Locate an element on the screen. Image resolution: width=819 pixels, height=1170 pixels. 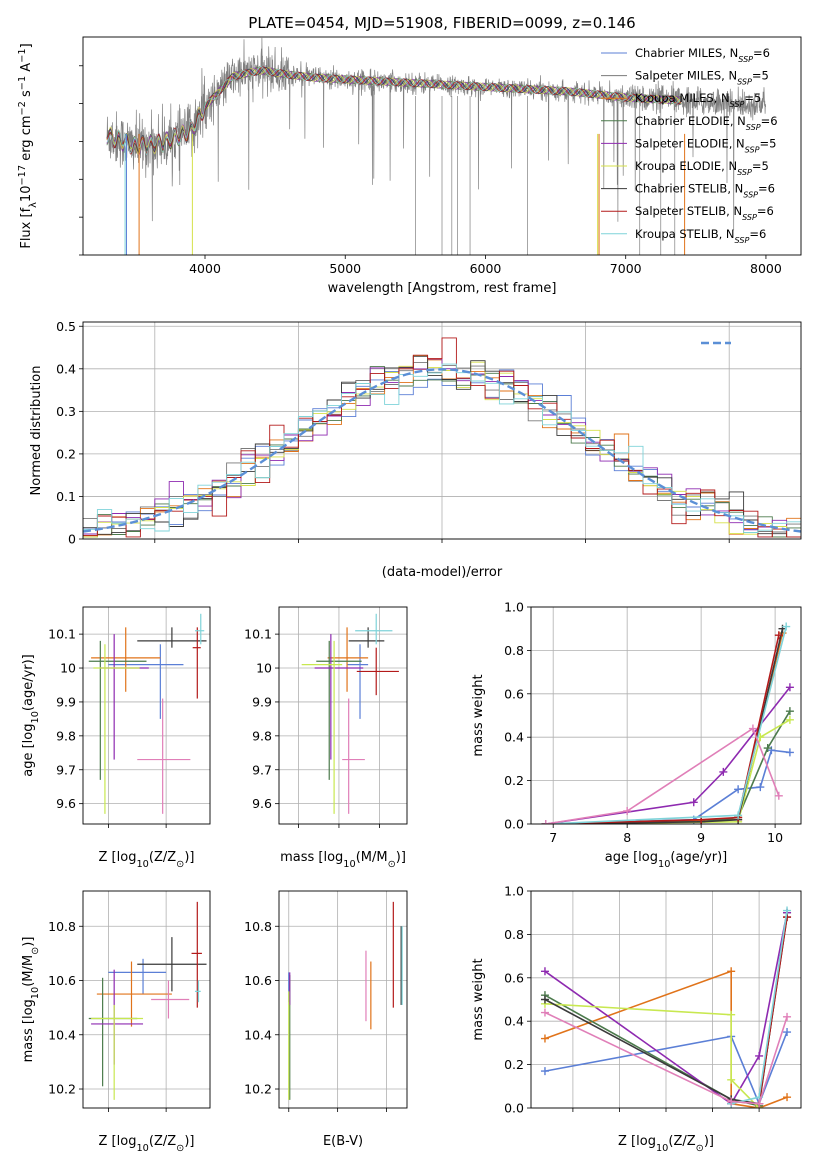
y-tick-label: 10.1 is located at coordinates (258, 634).